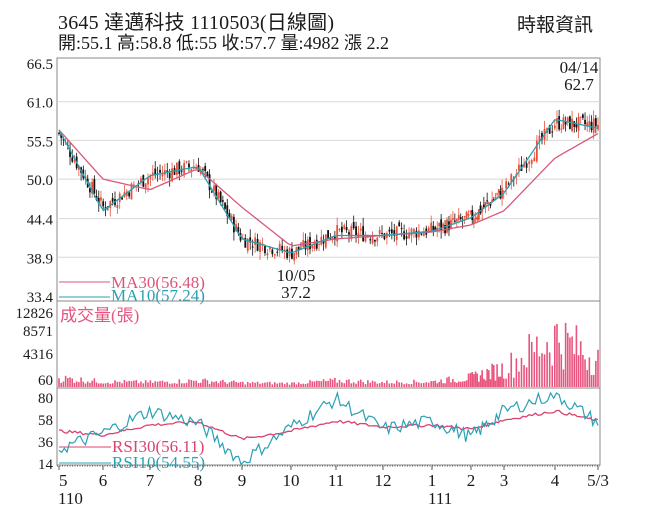 This screenshot has height=525, width=656. What do you see at coordinates (555, 25) in the screenshot?
I see `brand-label: 時報資訊` at bounding box center [555, 25].